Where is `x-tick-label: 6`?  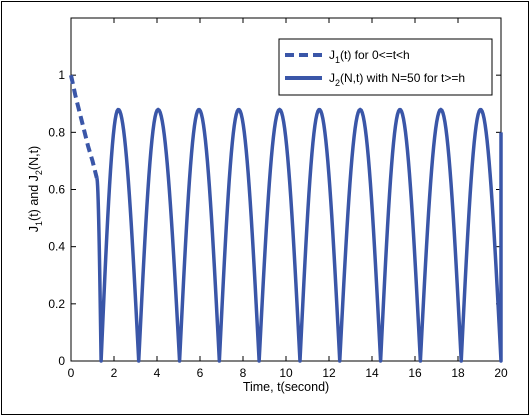 x-tick-label: 6 is located at coordinates (200, 373).